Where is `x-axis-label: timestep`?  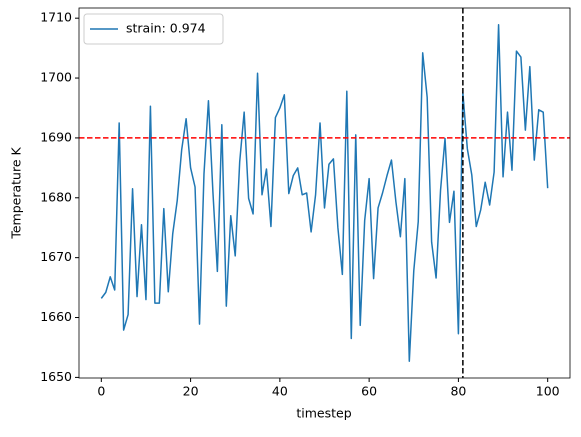
x-axis-label: timestep is located at coordinates (323, 413).